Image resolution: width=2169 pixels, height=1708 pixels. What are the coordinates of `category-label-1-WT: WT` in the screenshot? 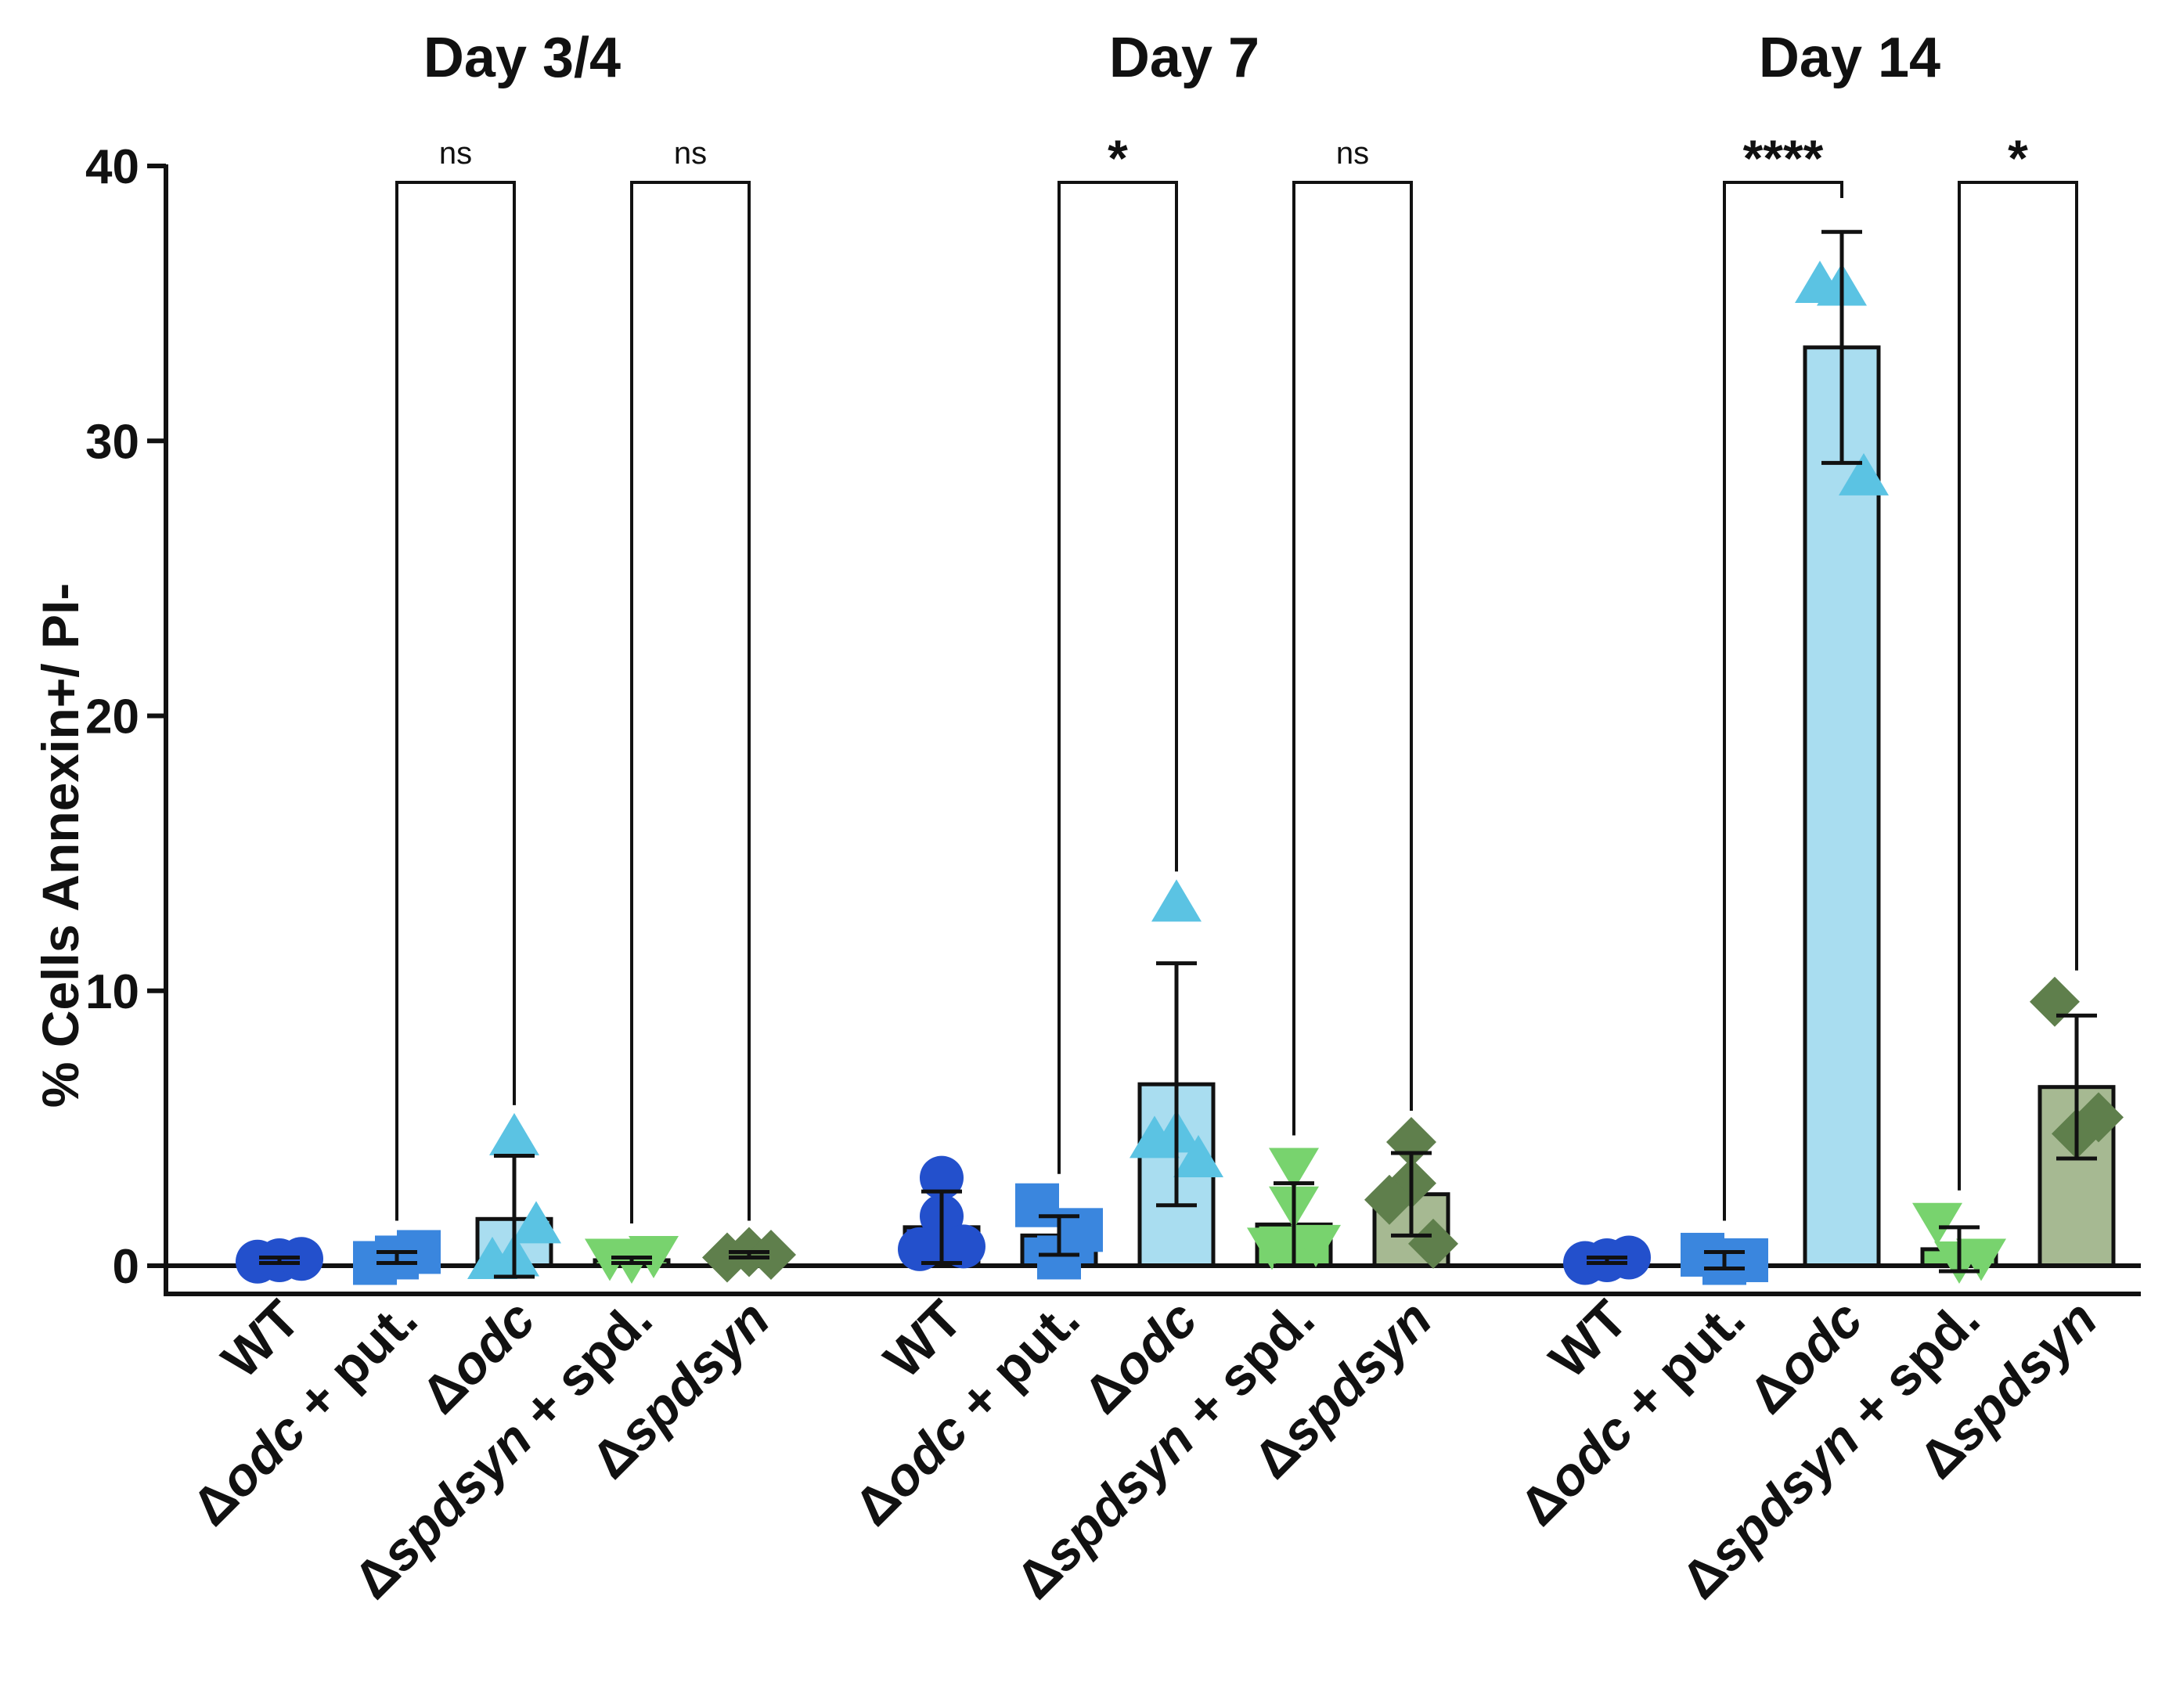 It's located at (923, 1339).